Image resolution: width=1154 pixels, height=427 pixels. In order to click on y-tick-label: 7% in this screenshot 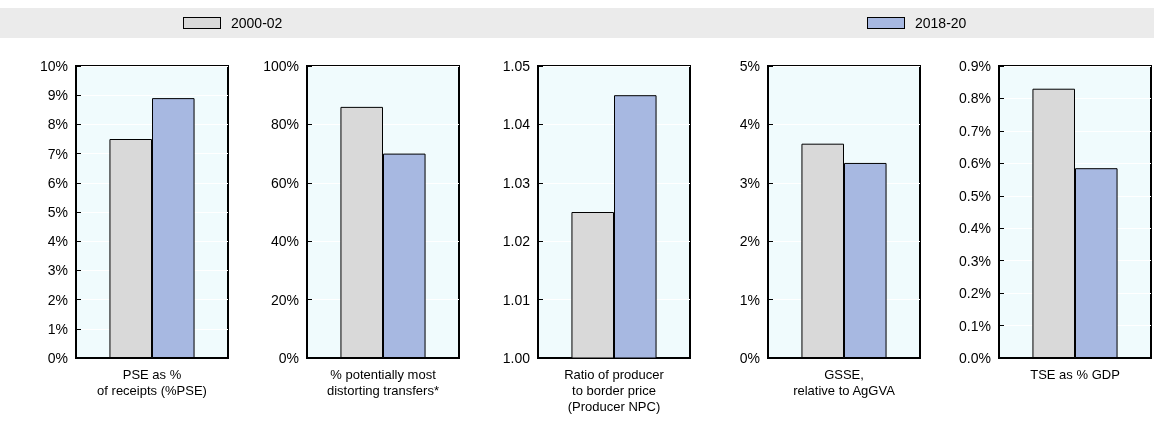, I will do `click(57, 153)`.